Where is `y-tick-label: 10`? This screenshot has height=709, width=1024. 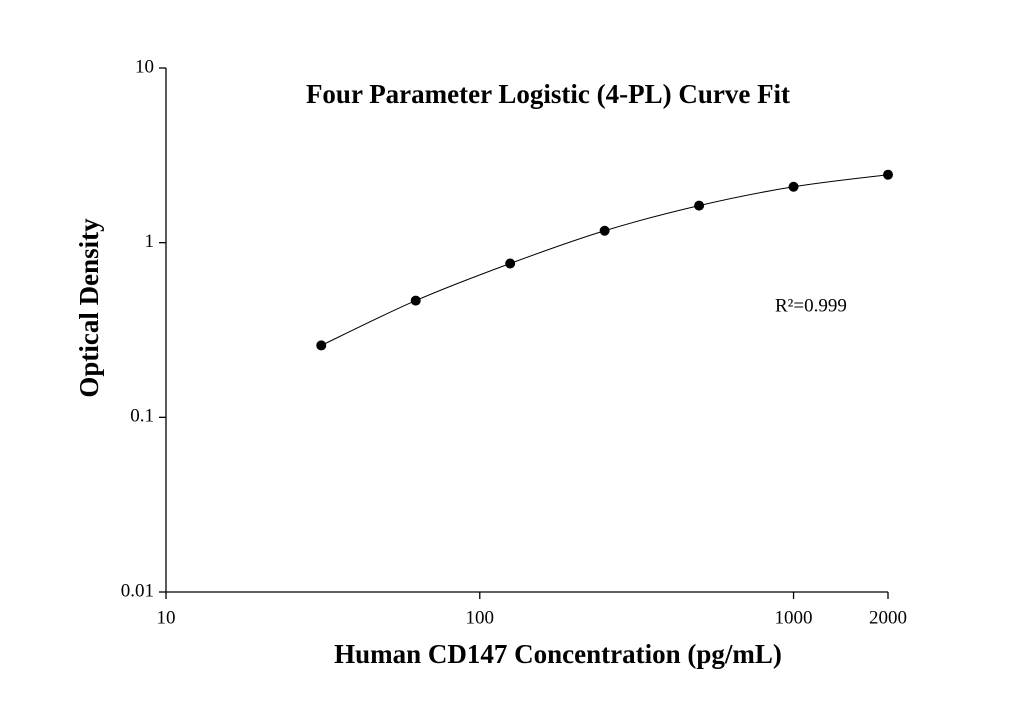
y-tick-label: 10 is located at coordinates (144, 66).